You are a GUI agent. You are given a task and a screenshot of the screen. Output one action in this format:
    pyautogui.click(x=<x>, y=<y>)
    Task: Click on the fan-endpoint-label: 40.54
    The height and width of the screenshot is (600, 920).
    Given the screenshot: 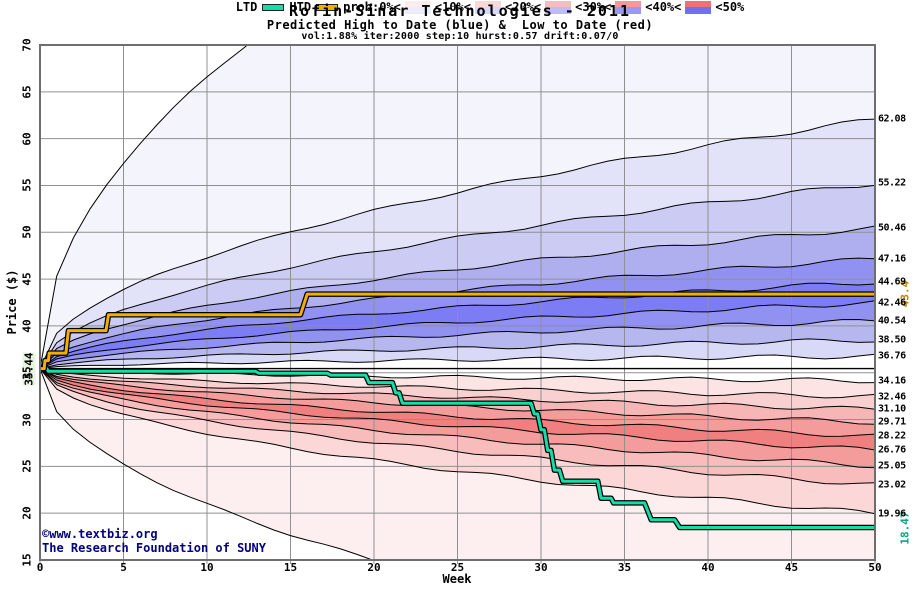 What is the action you would take?
    pyautogui.click(x=892, y=321)
    